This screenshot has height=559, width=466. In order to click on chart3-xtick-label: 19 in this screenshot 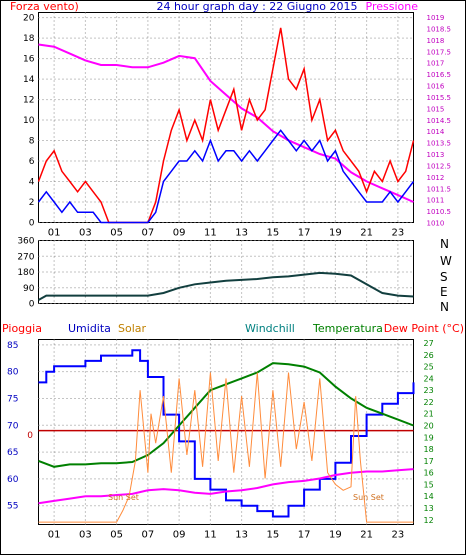, I will do `click(335, 535)`.